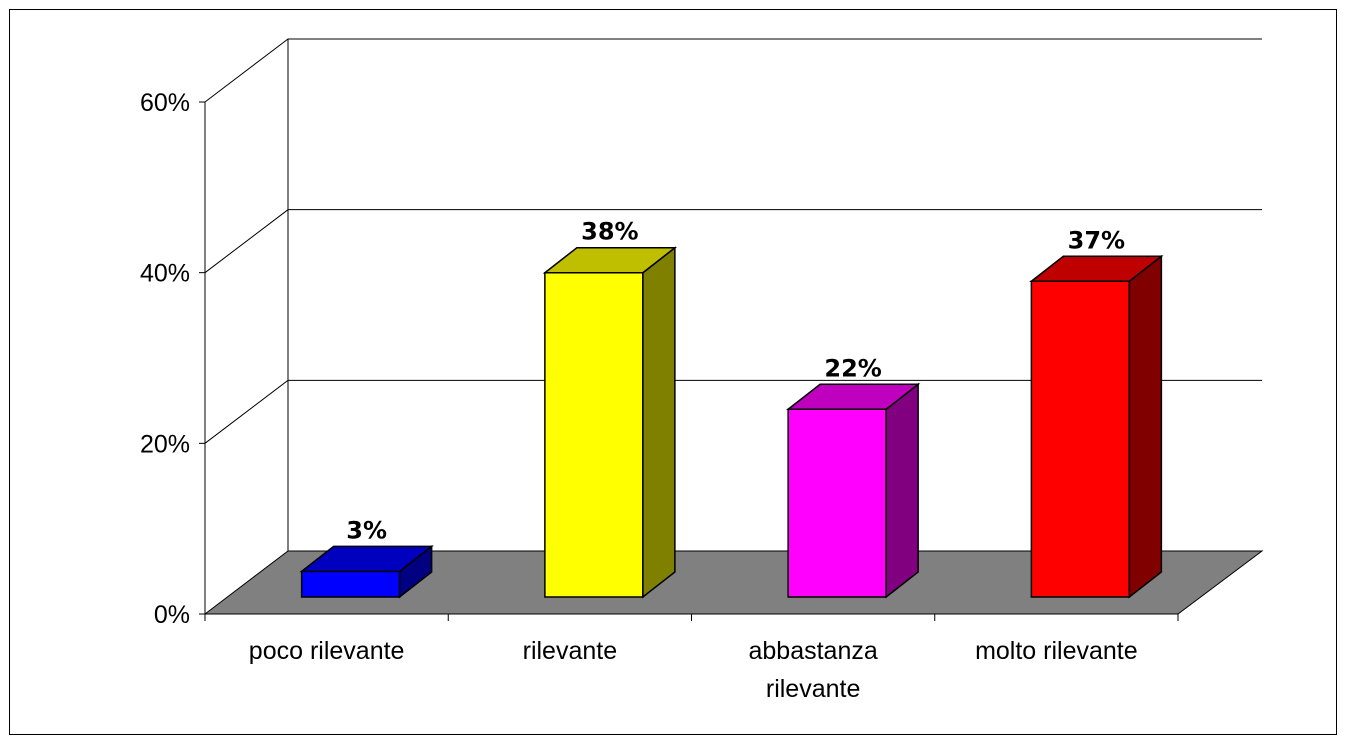 The height and width of the screenshot is (743, 1346). What do you see at coordinates (570, 651) in the screenshot?
I see `x-tick-label: rilevante` at bounding box center [570, 651].